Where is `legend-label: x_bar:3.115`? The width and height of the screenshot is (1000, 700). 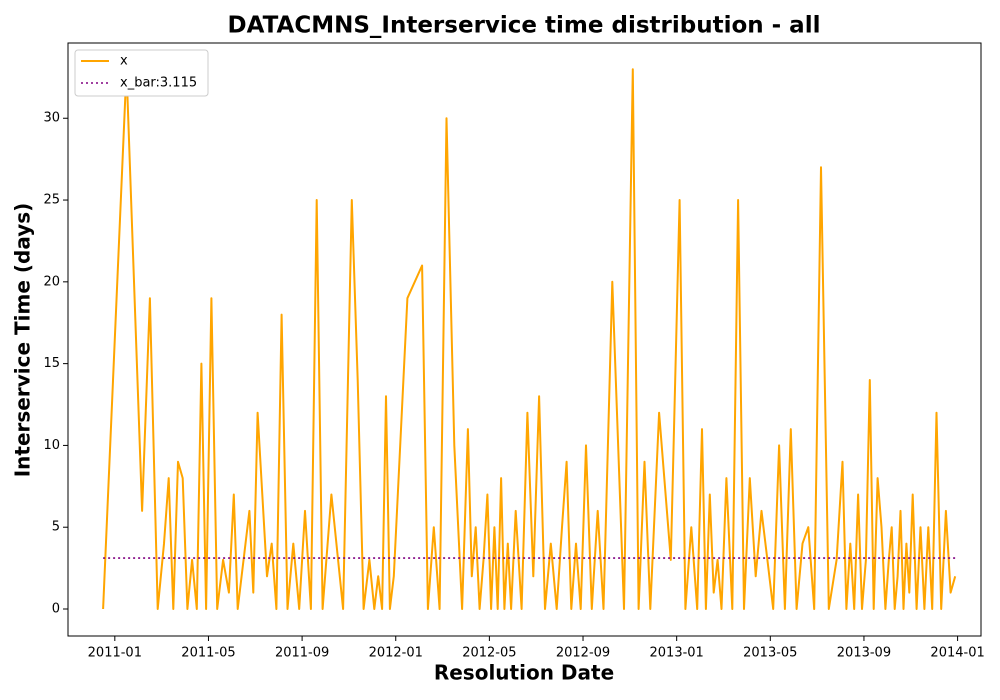
legend-label: x_bar:3.115 is located at coordinates (158, 83).